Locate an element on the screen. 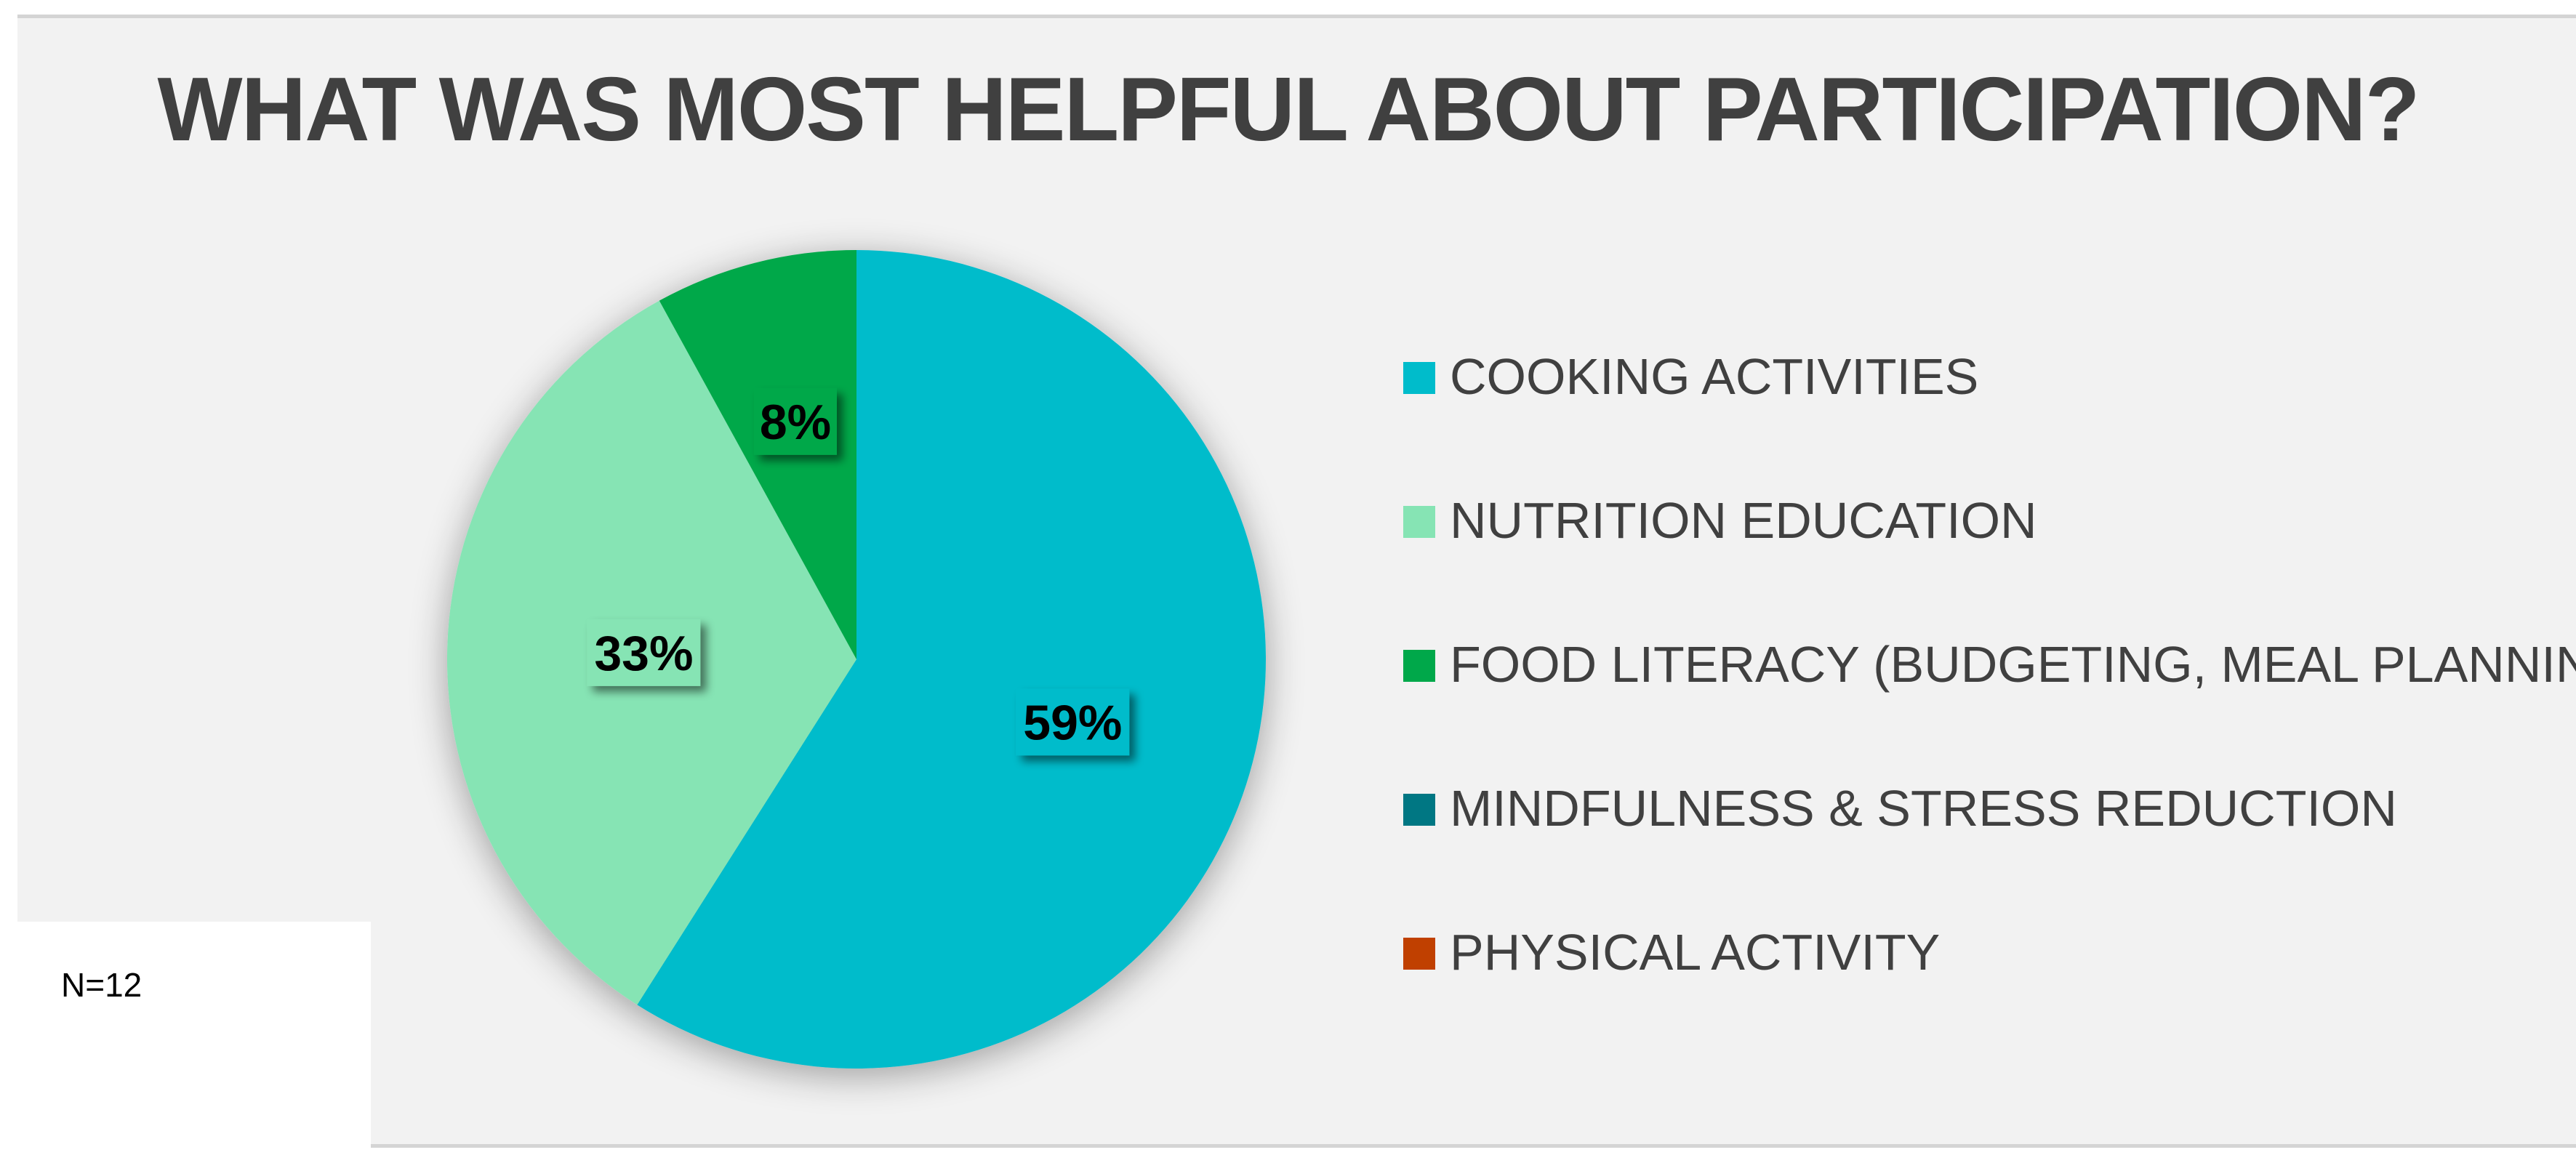 This screenshot has height=1171, width=2576. data-label: 33% is located at coordinates (644, 652).